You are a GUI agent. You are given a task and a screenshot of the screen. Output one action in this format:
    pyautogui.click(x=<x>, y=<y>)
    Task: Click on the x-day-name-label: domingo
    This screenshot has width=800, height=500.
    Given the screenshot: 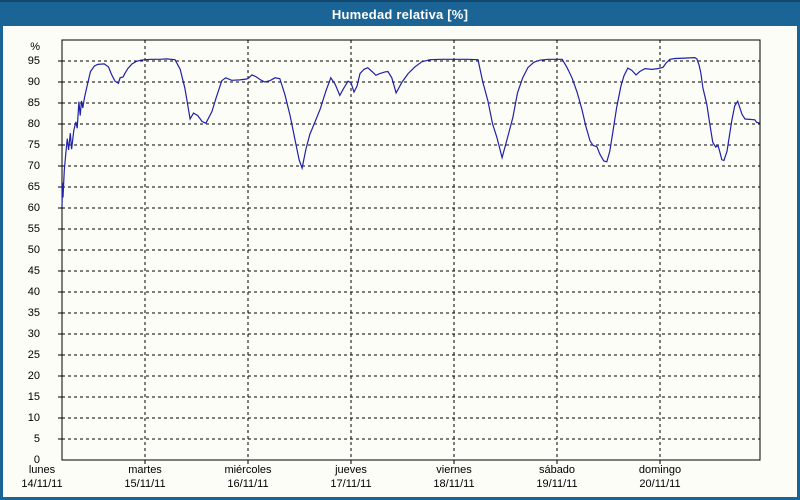 What is the action you would take?
    pyautogui.click(x=660, y=470)
    